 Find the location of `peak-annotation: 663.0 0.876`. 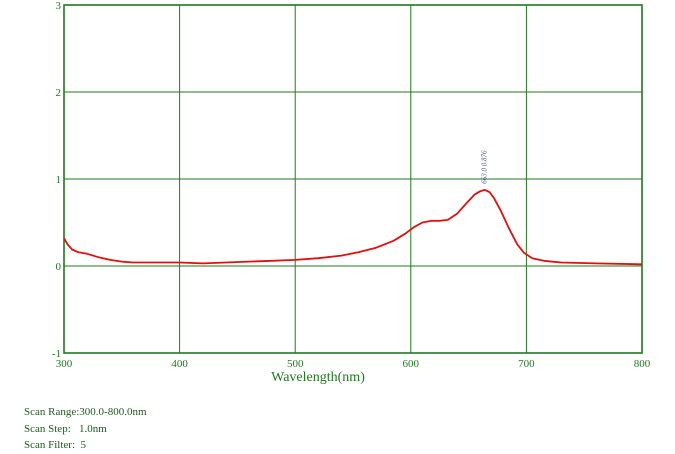

peak-annotation: 663.0 0.876 is located at coordinates (485, 167).